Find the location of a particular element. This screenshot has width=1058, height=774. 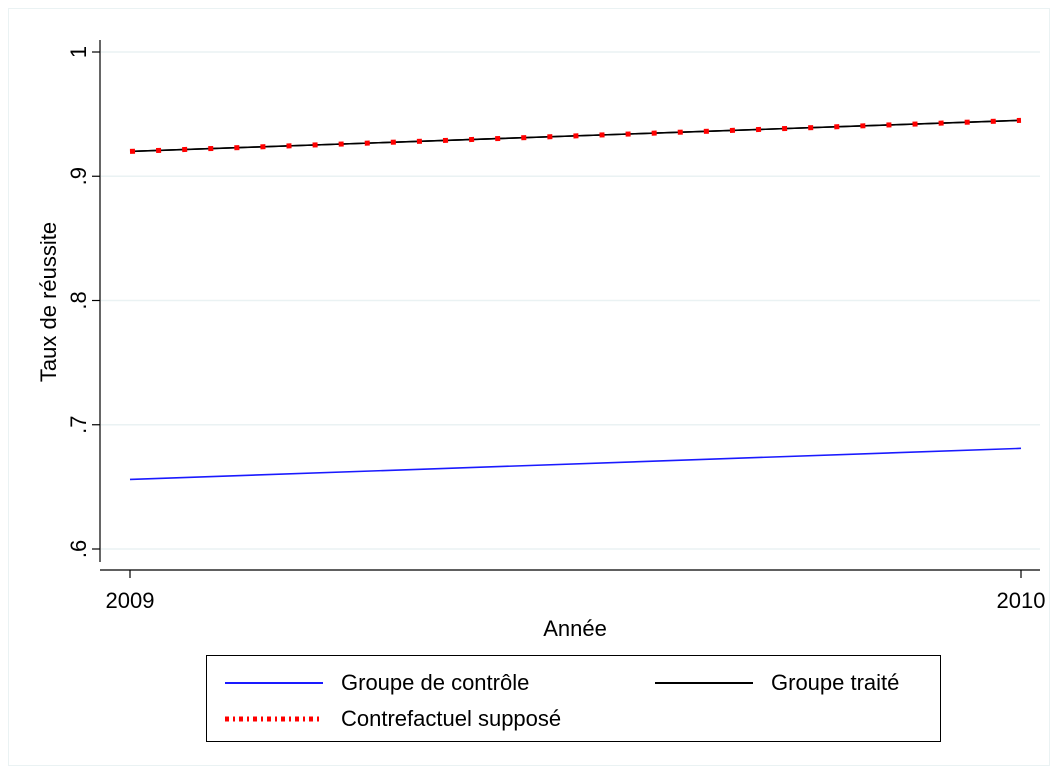

y-axis-title: Taux de réussite is located at coordinates (48, 302).